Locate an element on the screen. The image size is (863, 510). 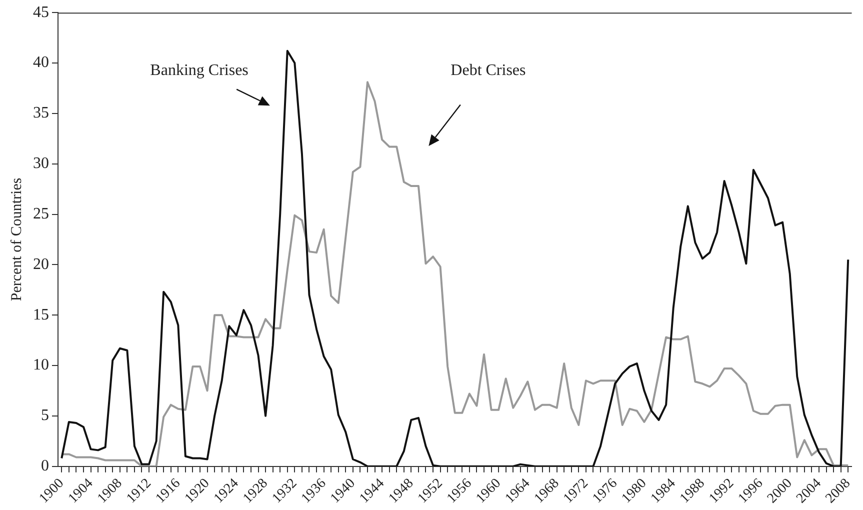
annotation: Banking Crises is located at coordinates (199, 70).